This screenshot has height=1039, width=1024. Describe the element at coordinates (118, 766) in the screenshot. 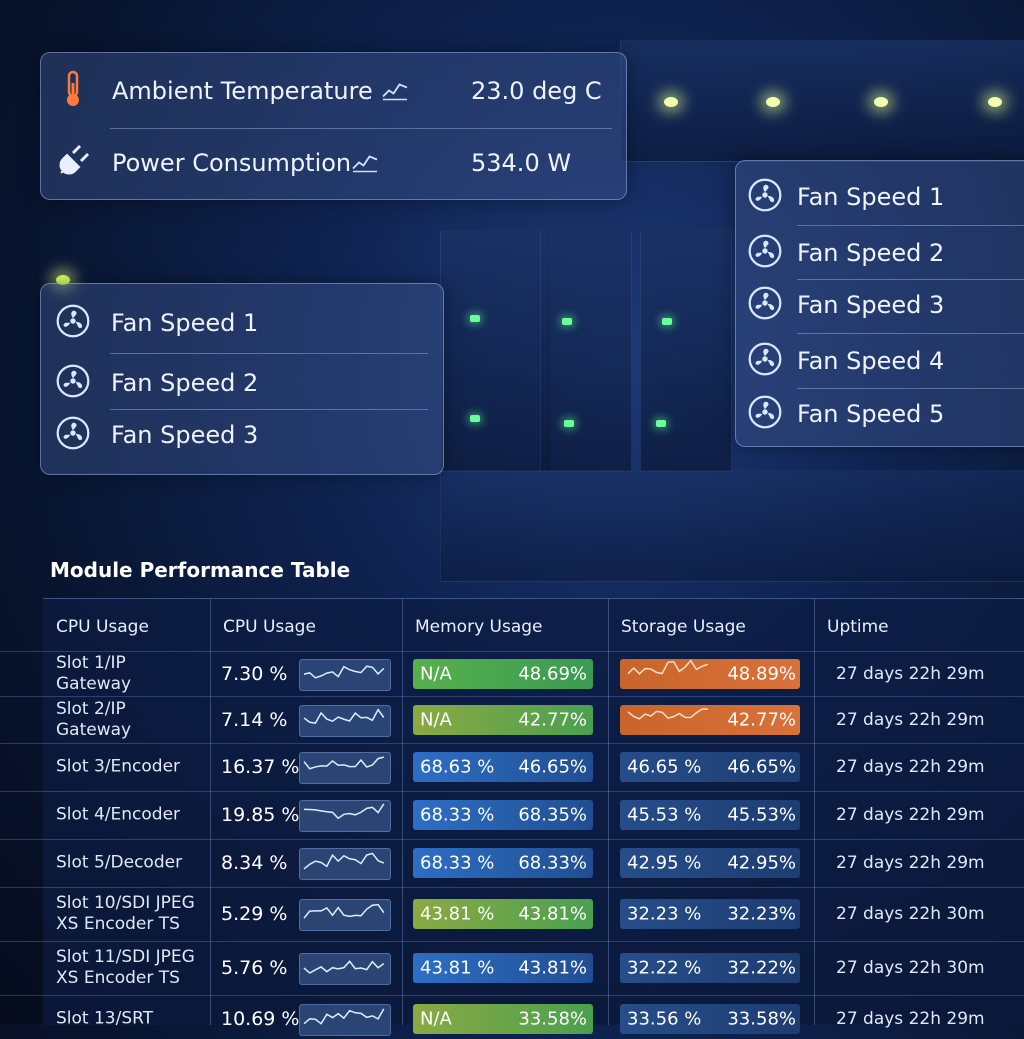

I see `module-name: Slot 3/Encoder` at that location.